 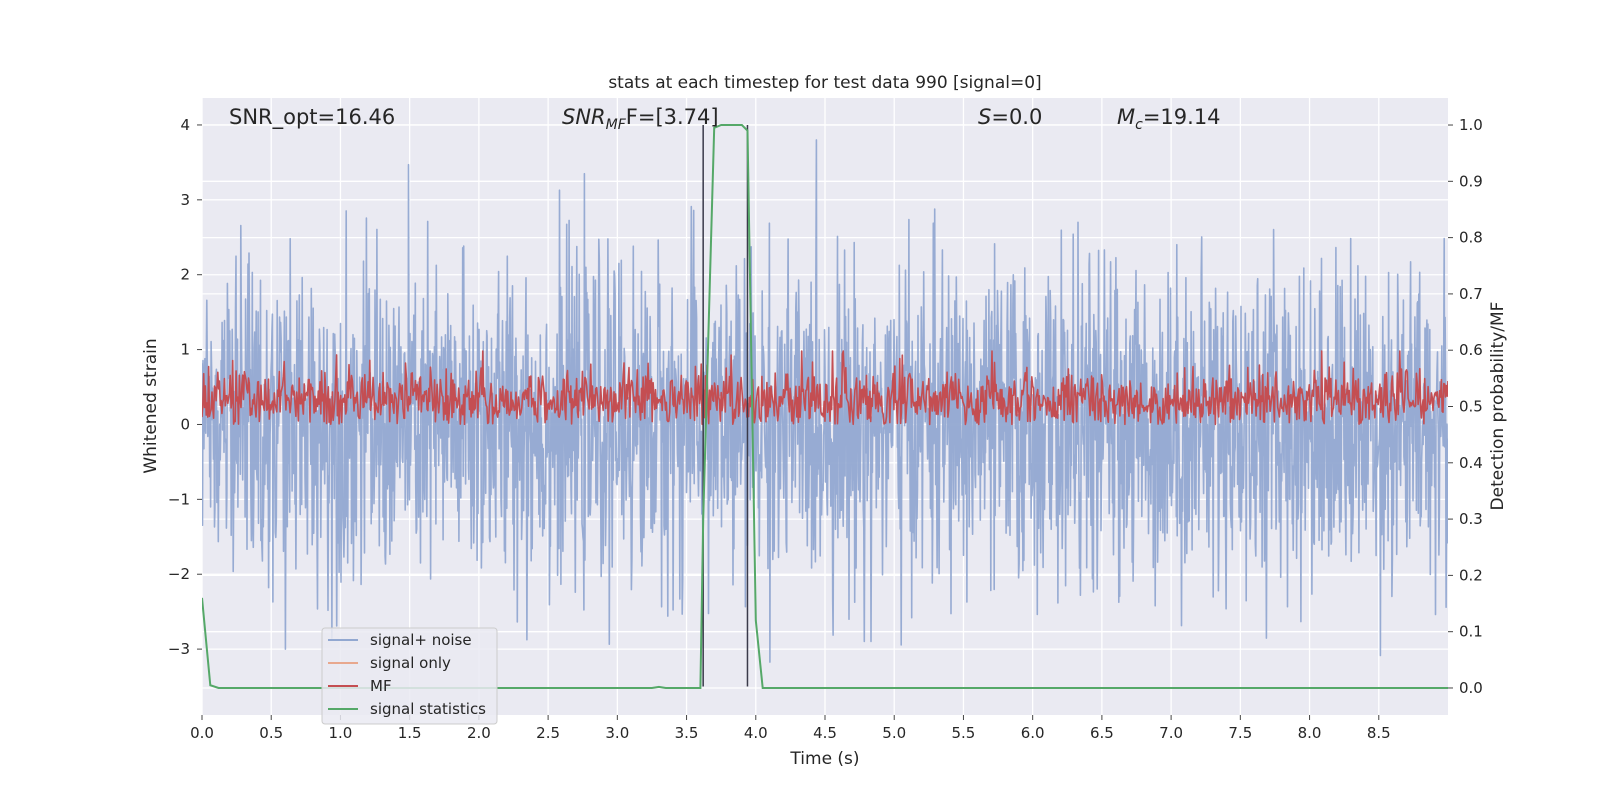 What do you see at coordinates (964, 733) in the screenshot?
I see `x-tick-label: 5.5` at bounding box center [964, 733].